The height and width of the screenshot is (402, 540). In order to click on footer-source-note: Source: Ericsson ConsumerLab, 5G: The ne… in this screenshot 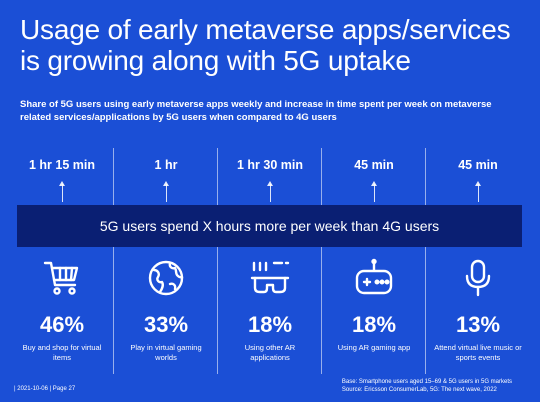, I will do `click(419, 389)`.